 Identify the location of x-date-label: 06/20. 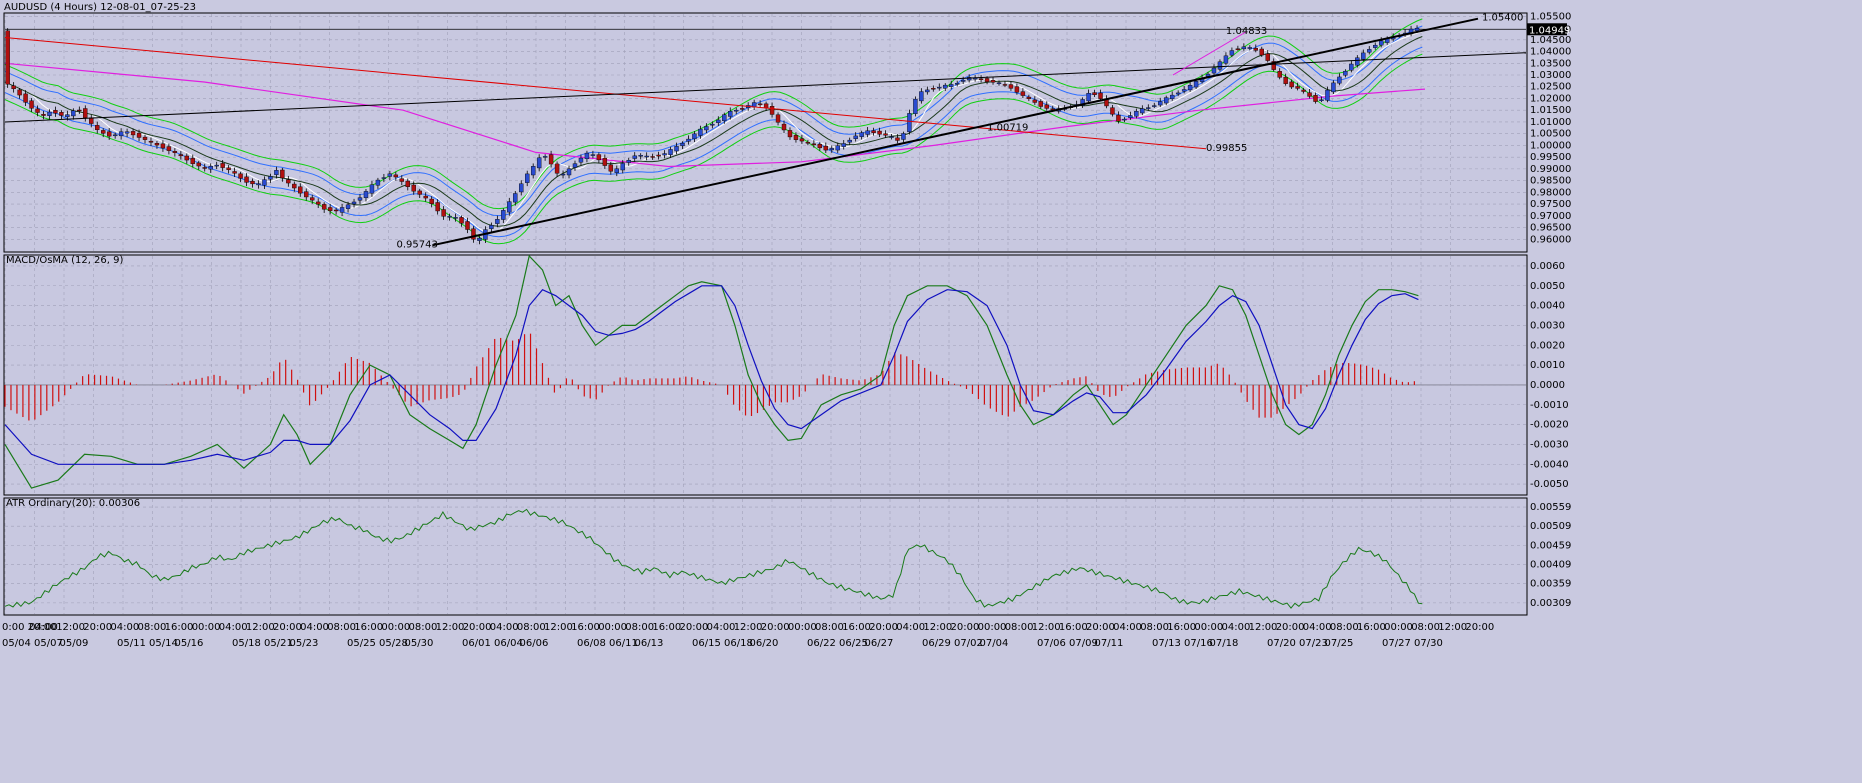
(764, 643).